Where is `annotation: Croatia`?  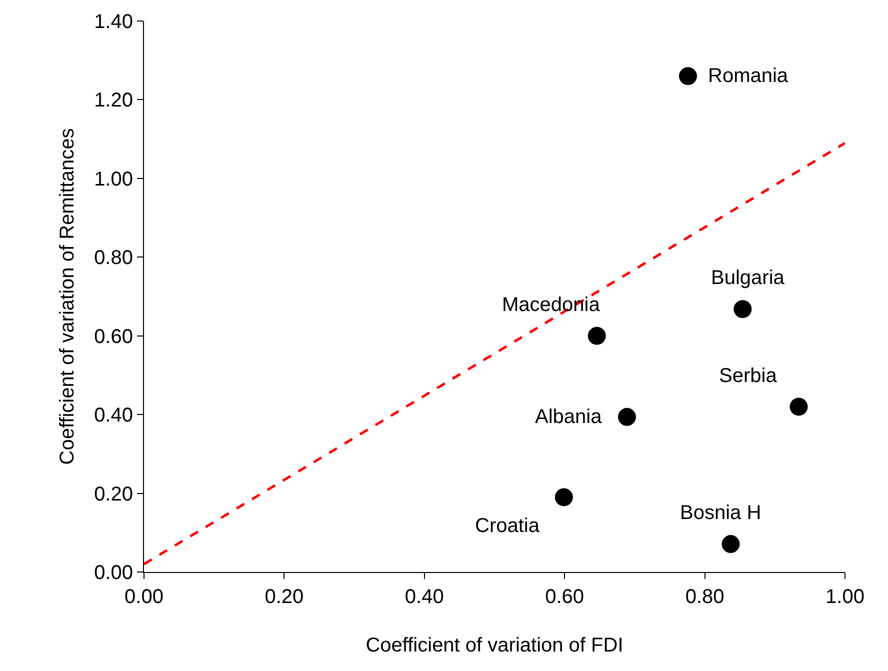 annotation: Croatia is located at coordinates (507, 526).